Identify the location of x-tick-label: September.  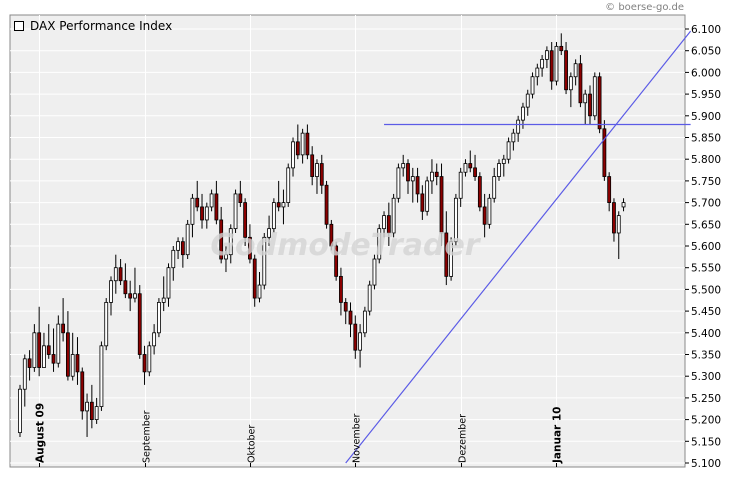
(147, 436).